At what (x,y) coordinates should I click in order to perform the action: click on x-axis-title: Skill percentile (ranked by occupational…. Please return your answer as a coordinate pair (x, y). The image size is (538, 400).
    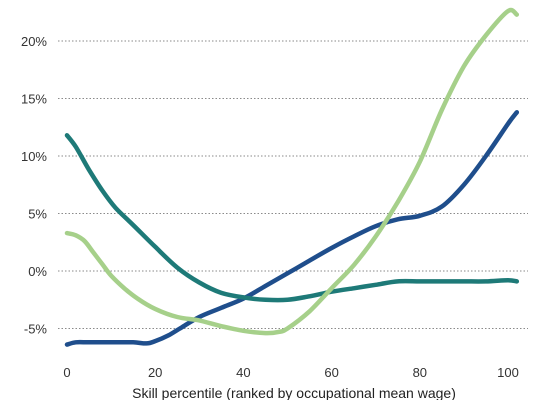
    Looking at the image, I should click on (294, 392).